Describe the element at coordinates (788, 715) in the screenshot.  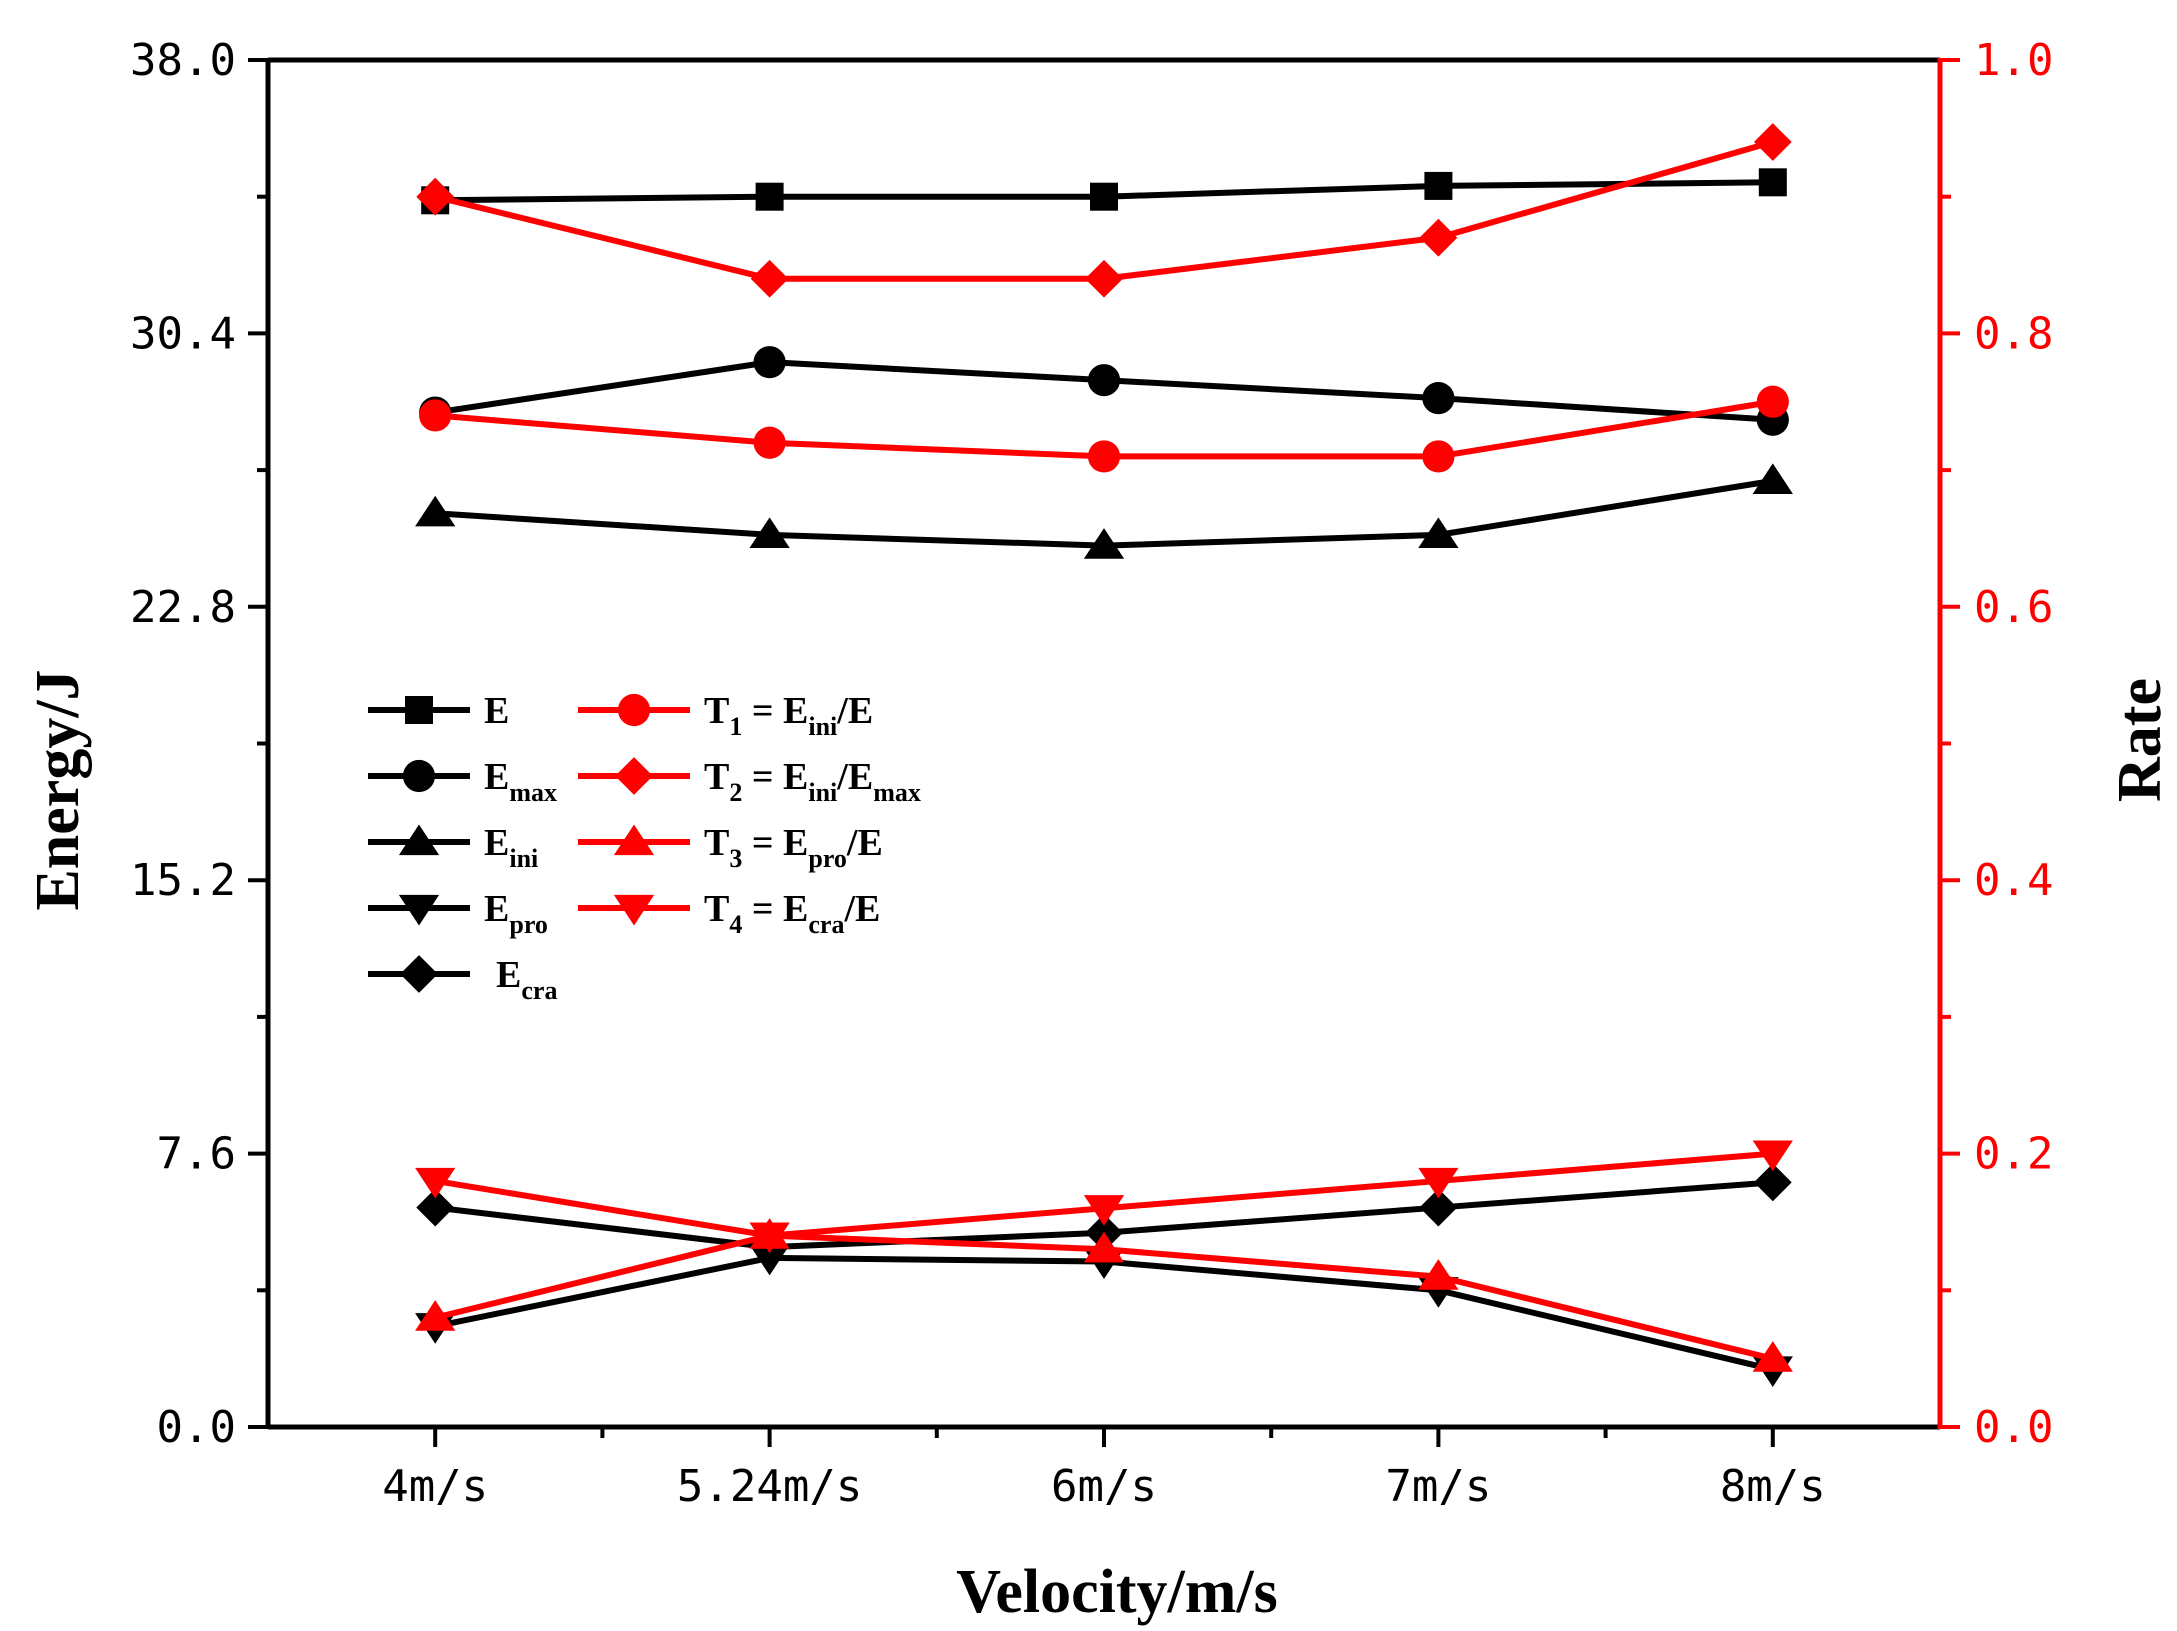
I see `legend-label: T1 = Eini/E` at that location.